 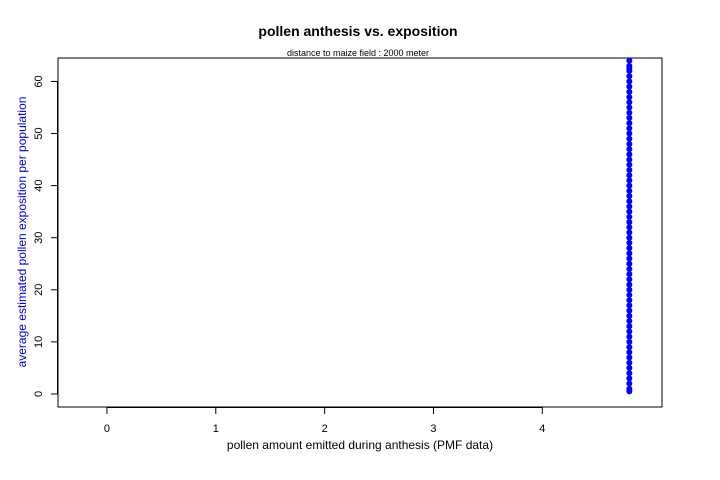 What do you see at coordinates (39, 394) in the screenshot?
I see `y-tick-label: 0` at bounding box center [39, 394].